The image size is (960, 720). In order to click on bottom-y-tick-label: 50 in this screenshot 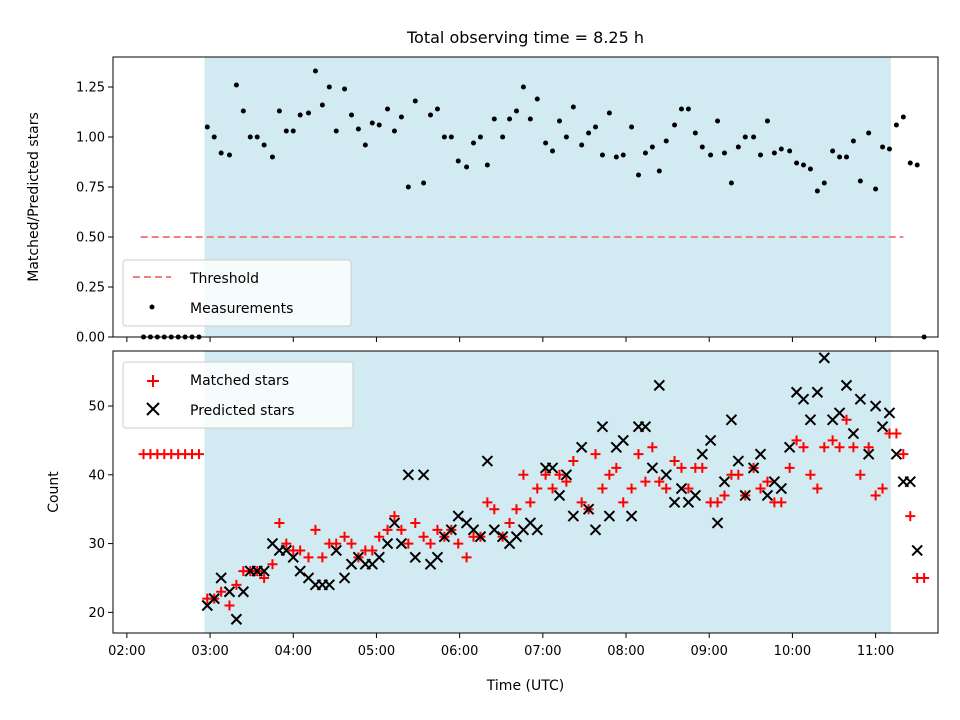, I will do `click(96, 407)`.